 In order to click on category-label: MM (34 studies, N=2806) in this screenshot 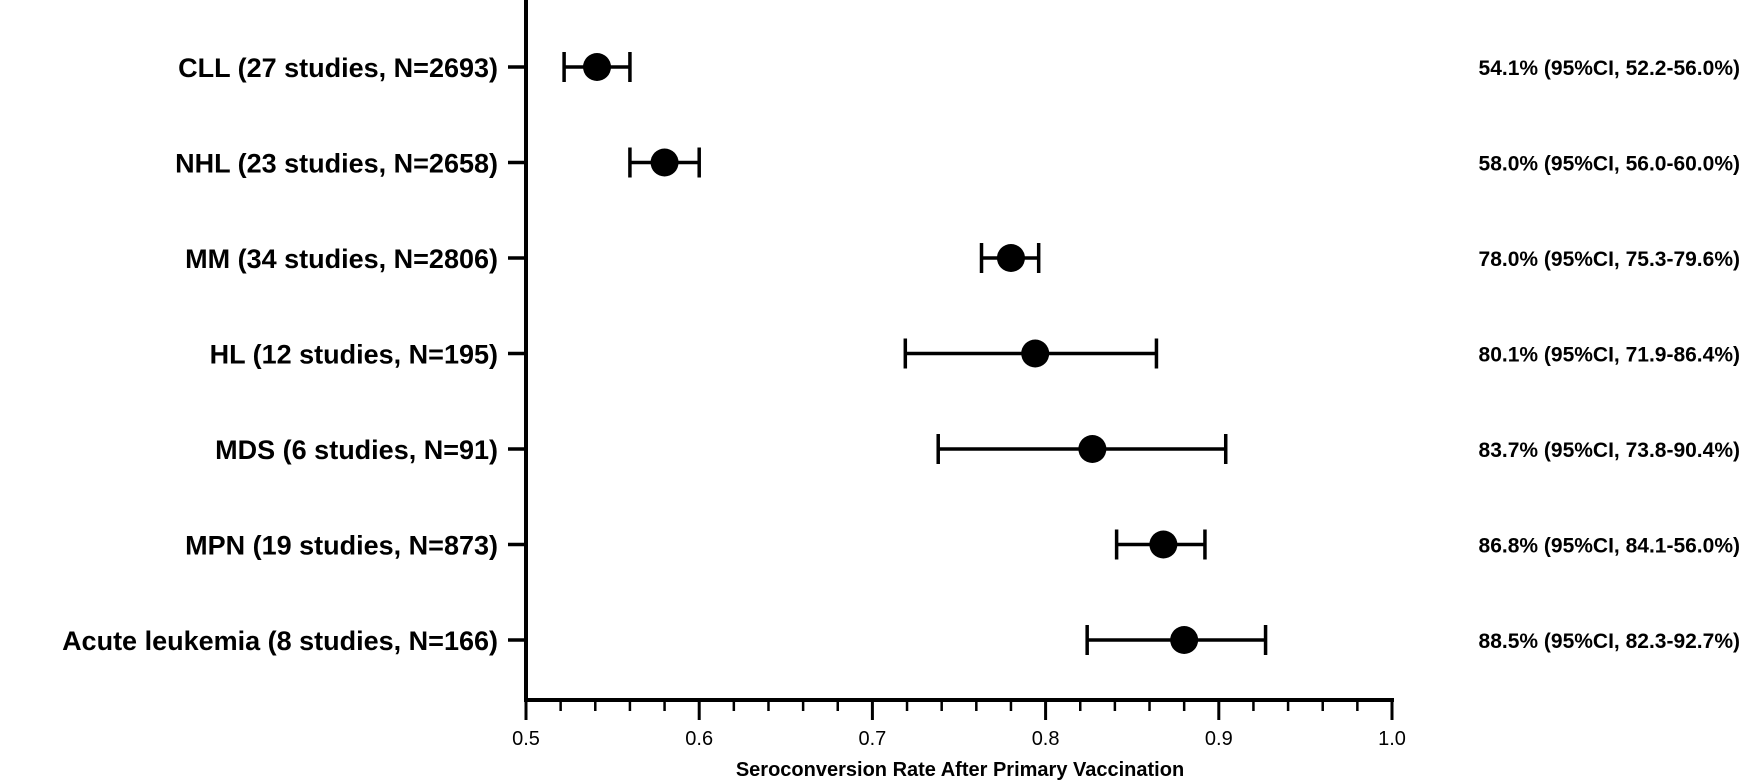, I will do `click(341, 259)`.